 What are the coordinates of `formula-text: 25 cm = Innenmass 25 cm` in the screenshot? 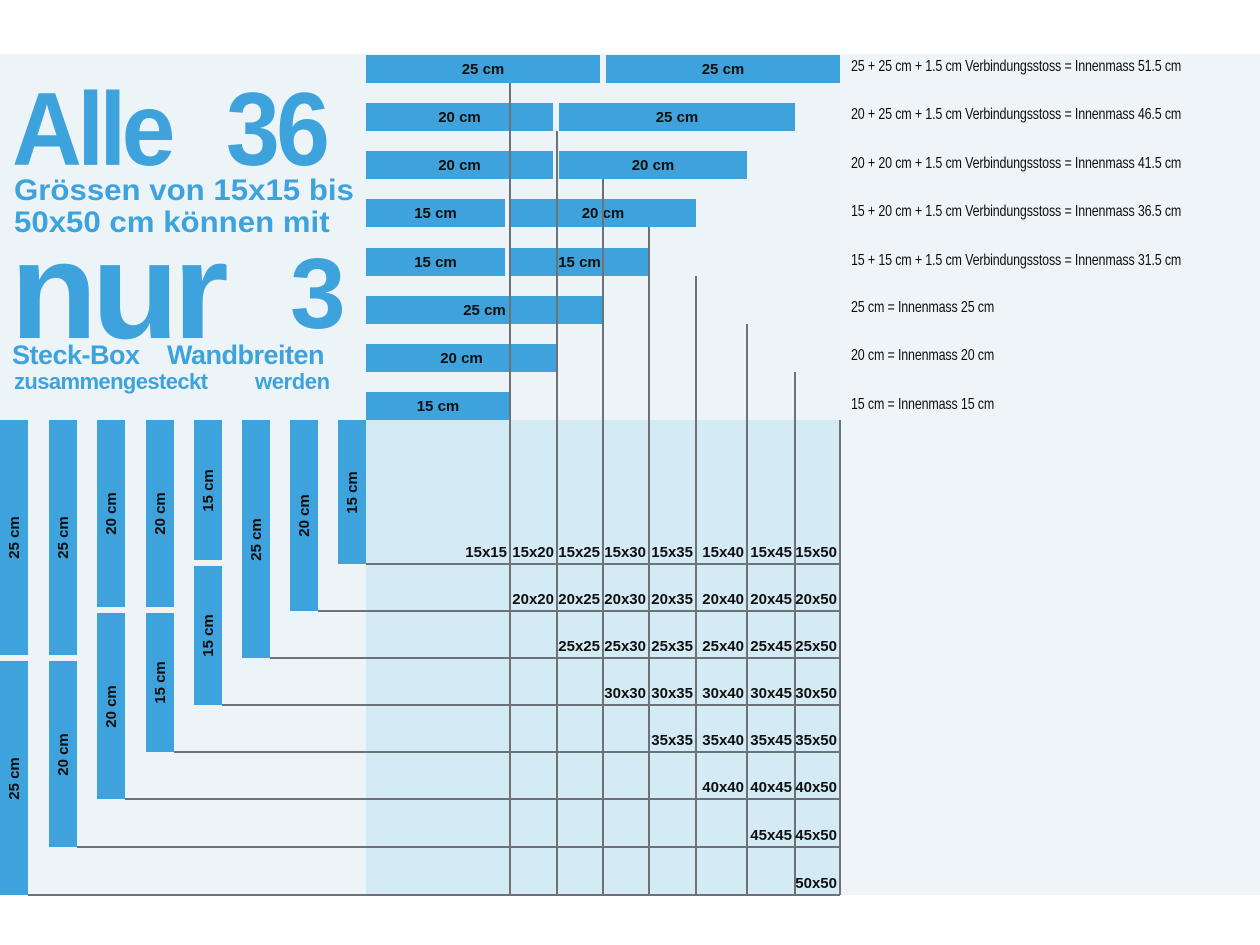 It's located at (923, 307).